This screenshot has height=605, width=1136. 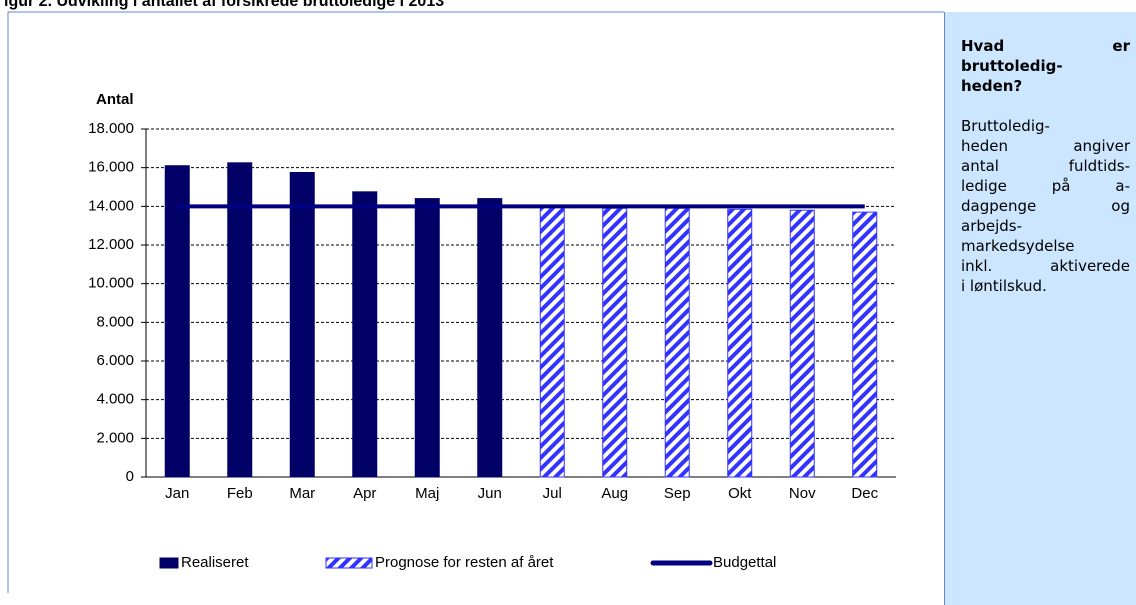 What do you see at coordinates (111, 128) in the screenshot?
I see `y-tick-label: 18.000` at bounding box center [111, 128].